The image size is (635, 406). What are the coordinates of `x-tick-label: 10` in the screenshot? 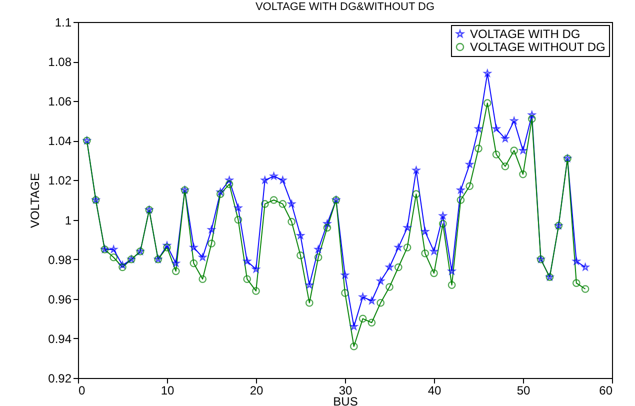 It's located at (167, 391).